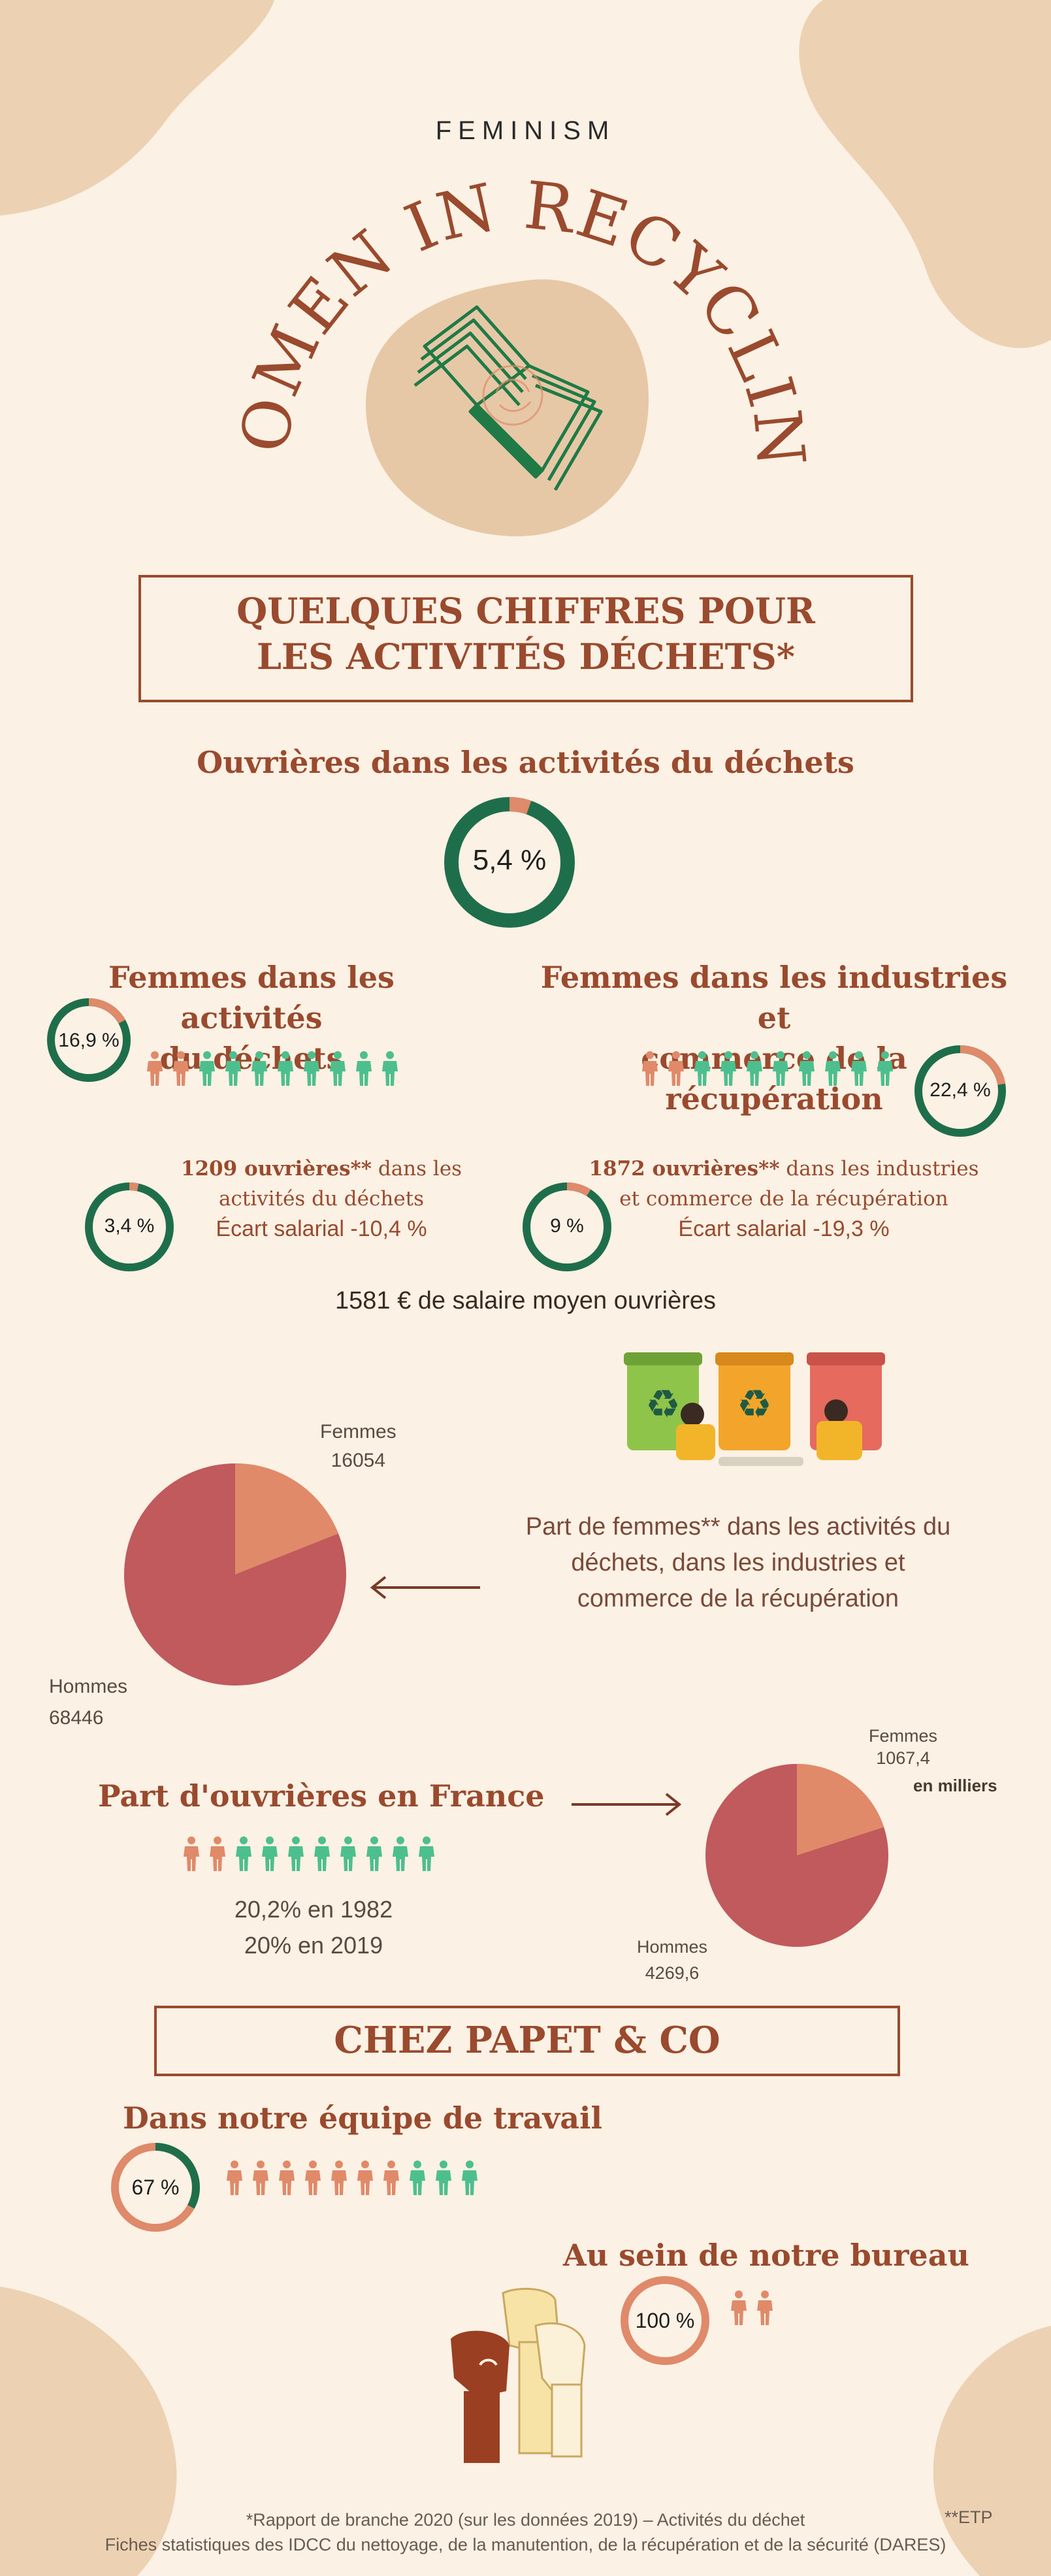  I want to click on left-detail-line1: 1209 ouvrières** dans les, so click(321, 1169).